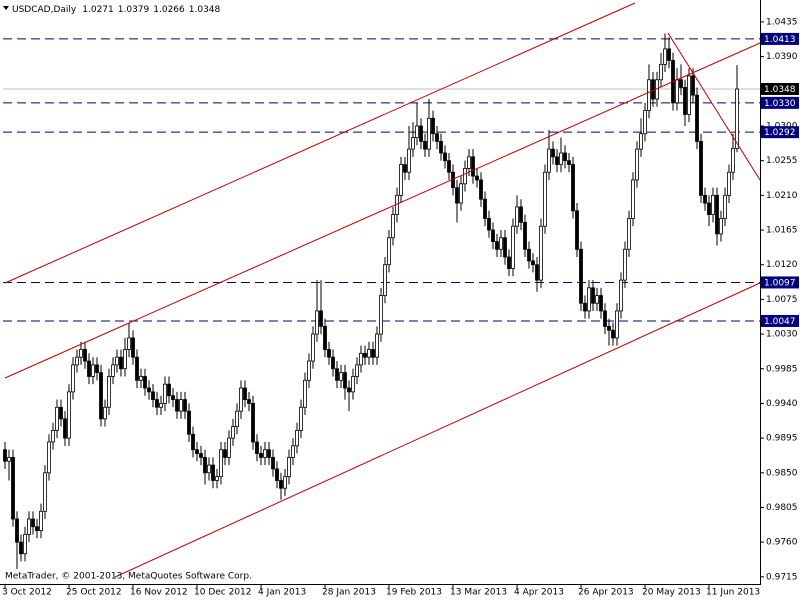 The height and width of the screenshot is (600, 800). I want to click on level-label: 1.0292, so click(780, 133).